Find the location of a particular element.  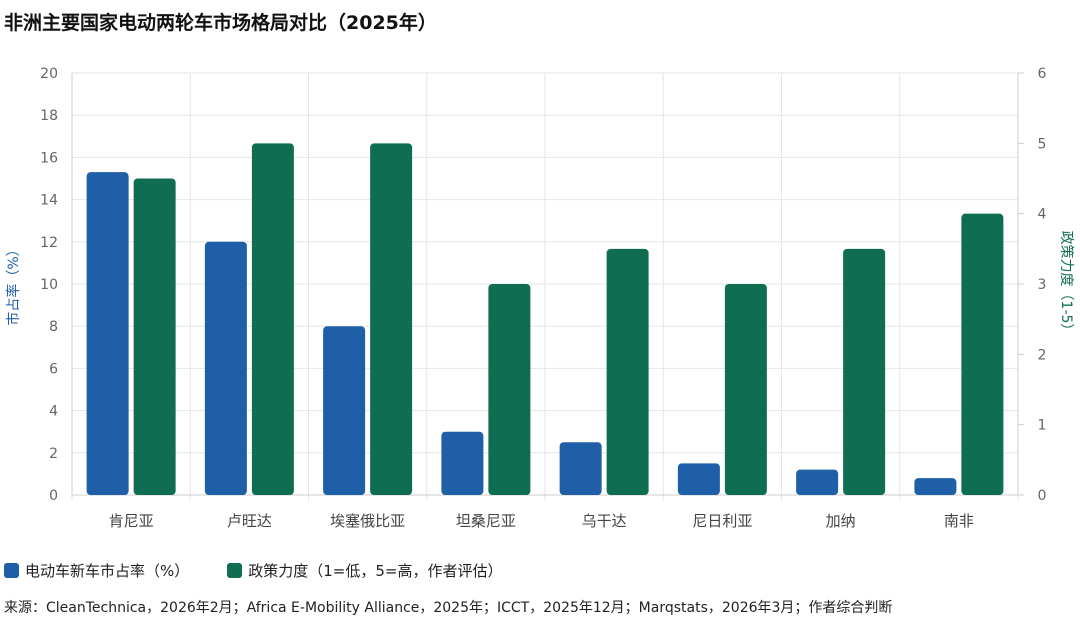

x-tick-label: 乌干达 is located at coordinates (604, 521).